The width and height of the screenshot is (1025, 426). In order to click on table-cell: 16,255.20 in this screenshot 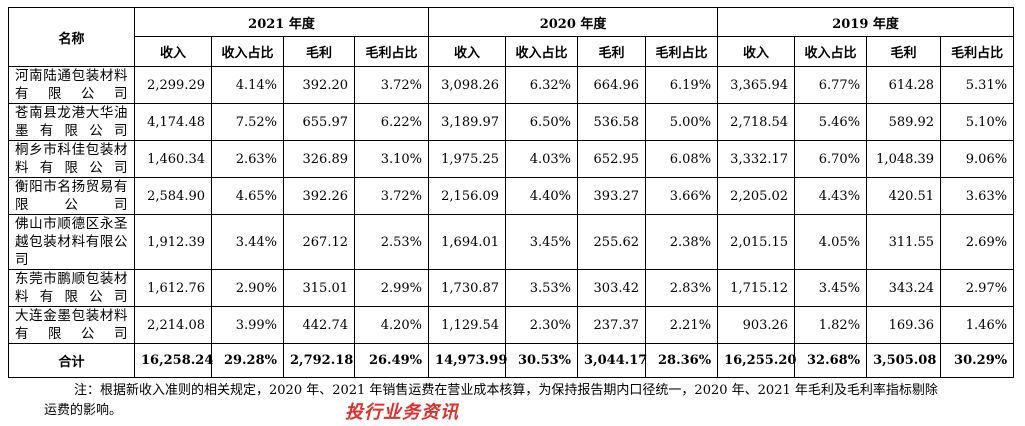, I will do `click(756, 360)`.